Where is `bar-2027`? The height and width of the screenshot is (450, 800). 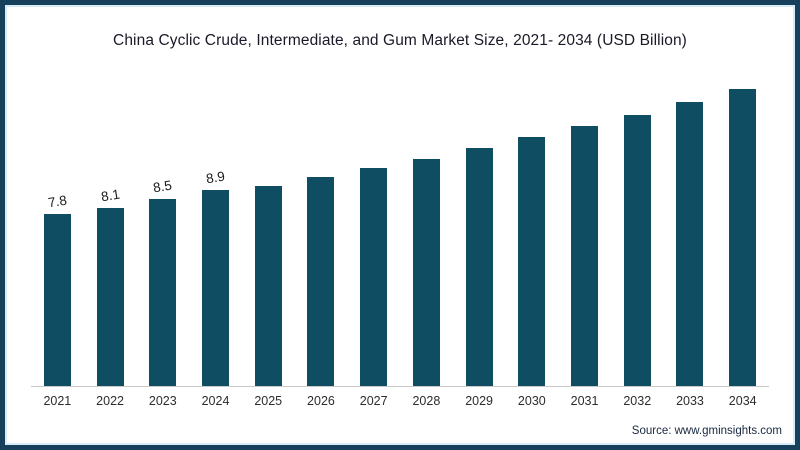 bar-2027 is located at coordinates (374, 277).